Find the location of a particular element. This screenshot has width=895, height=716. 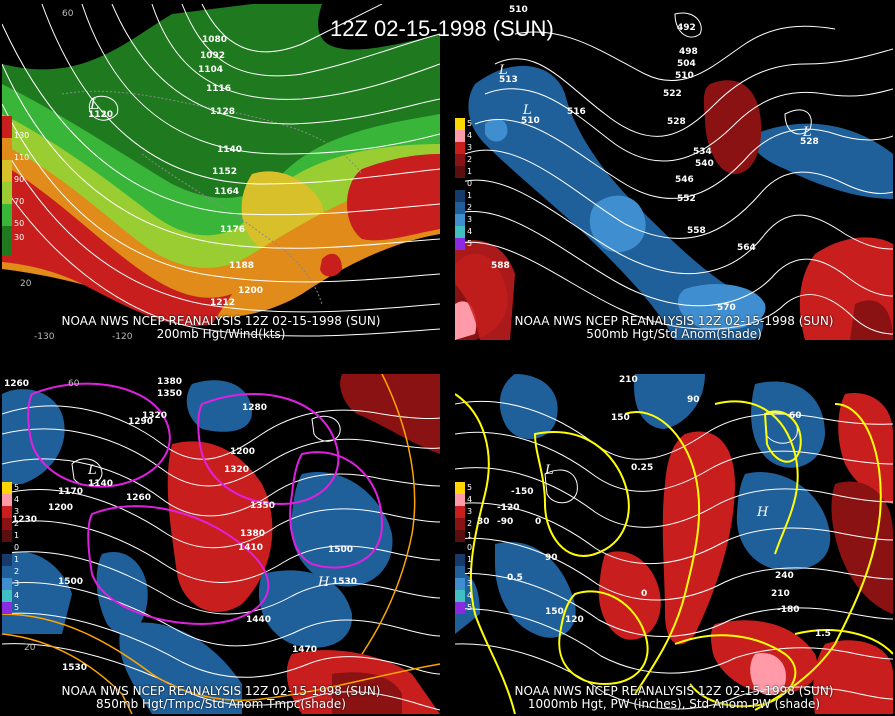

contour-label: 30 is located at coordinates (483, 522).